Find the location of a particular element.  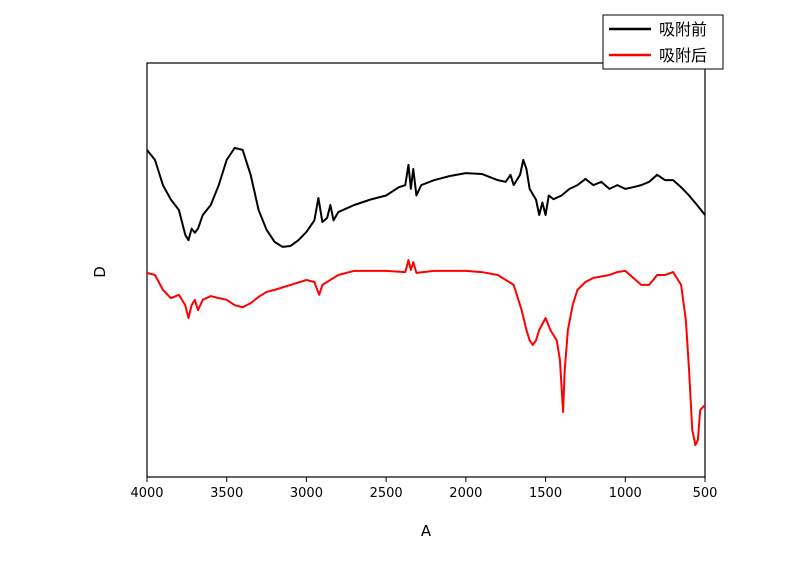

legend-box is located at coordinates (663, 42).